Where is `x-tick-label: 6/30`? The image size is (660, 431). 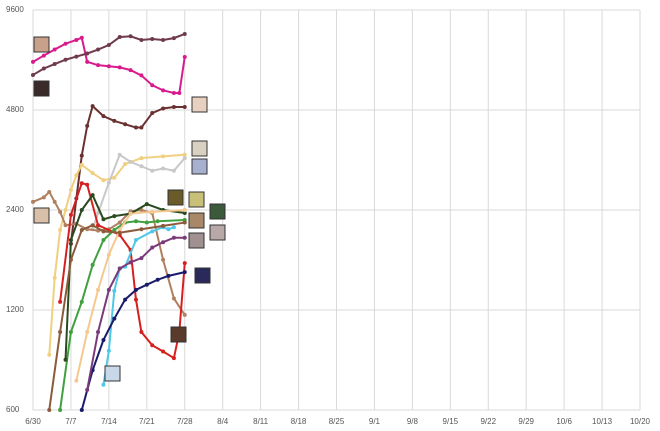 x-tick-label: 6/30 is located at coordinates (33, 421).